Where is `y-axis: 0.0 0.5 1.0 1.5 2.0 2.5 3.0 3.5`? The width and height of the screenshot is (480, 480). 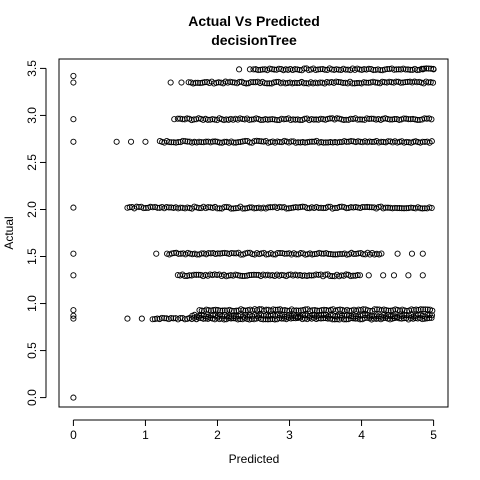
y-axis: 0.0 0.5 1.0 1.5 2.0 2.5 3.0 3.5 is located at coordinates (36, 233).